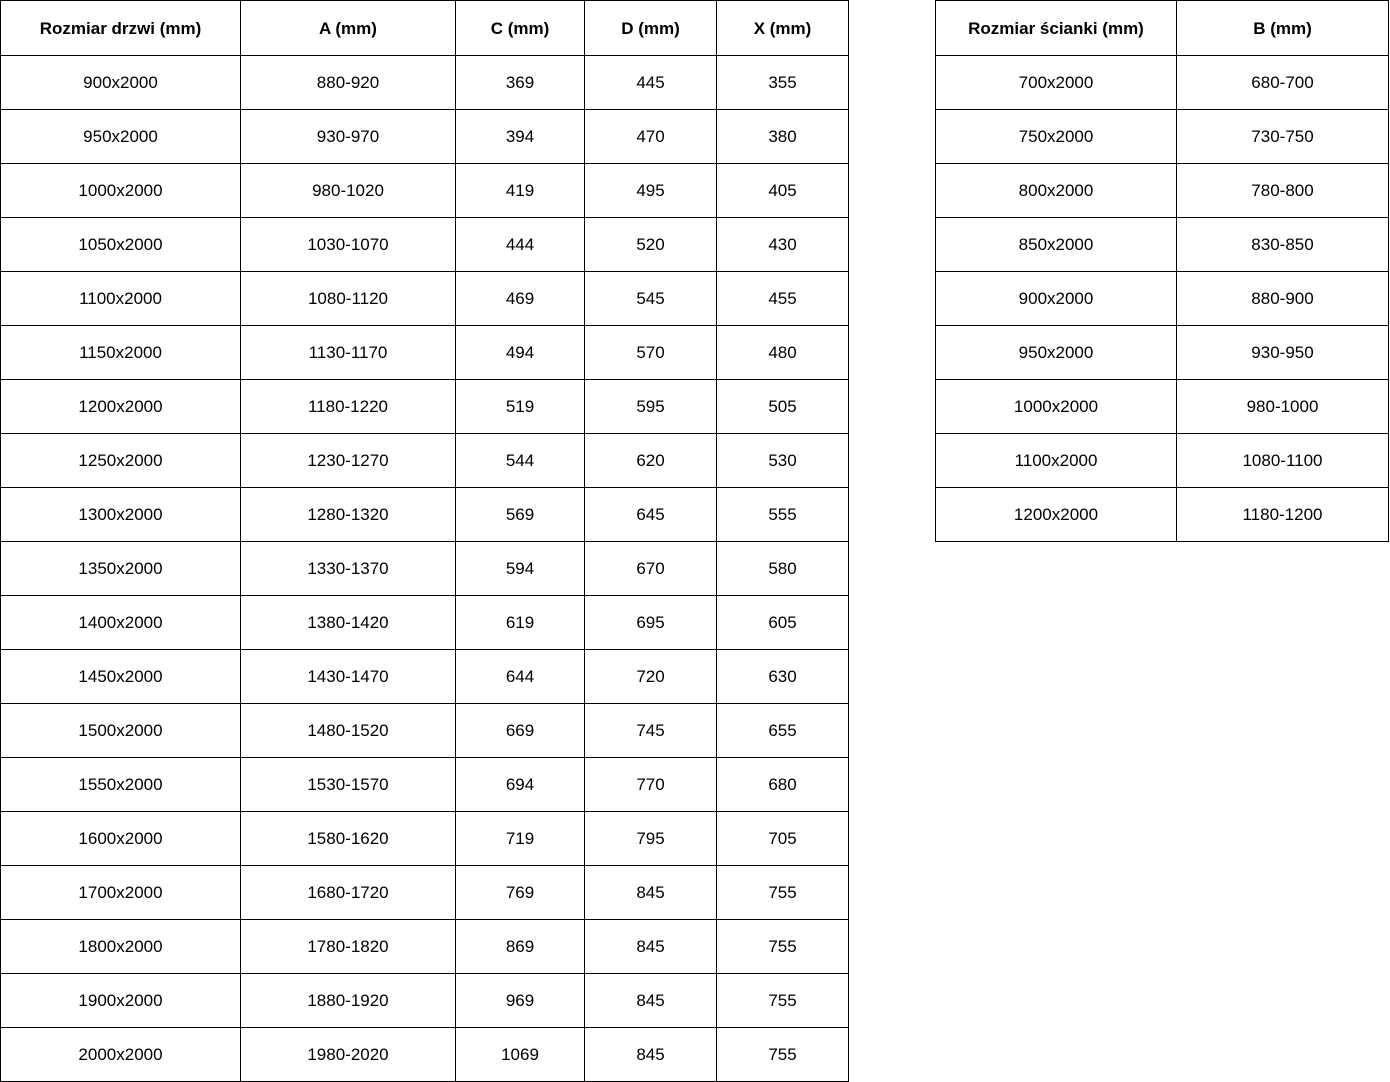 The height and width of the screenshot is (1082, 1390). What do you see at coordinates (1162, 460) in the screenshot?
I see `table-row: 1100x2000 1080-1100` at bounding box center [1162, 460].